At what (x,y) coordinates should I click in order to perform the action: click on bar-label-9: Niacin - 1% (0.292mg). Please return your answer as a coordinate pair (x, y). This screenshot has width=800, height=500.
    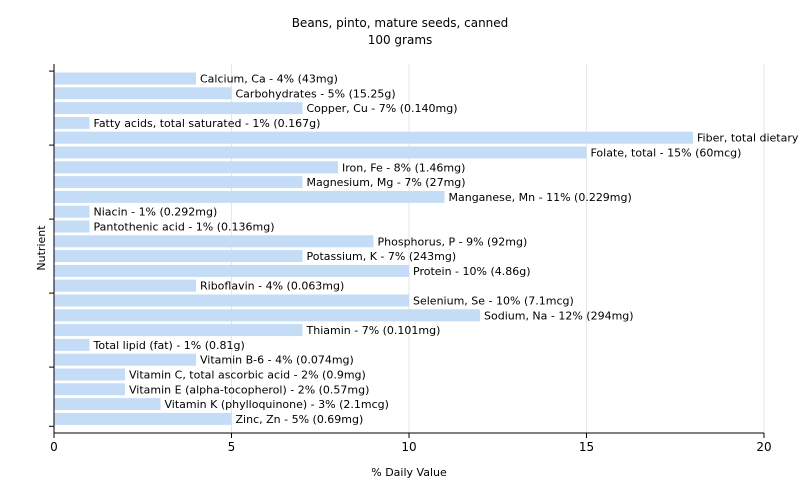
    Looking at the image, I should click on (156, 212).